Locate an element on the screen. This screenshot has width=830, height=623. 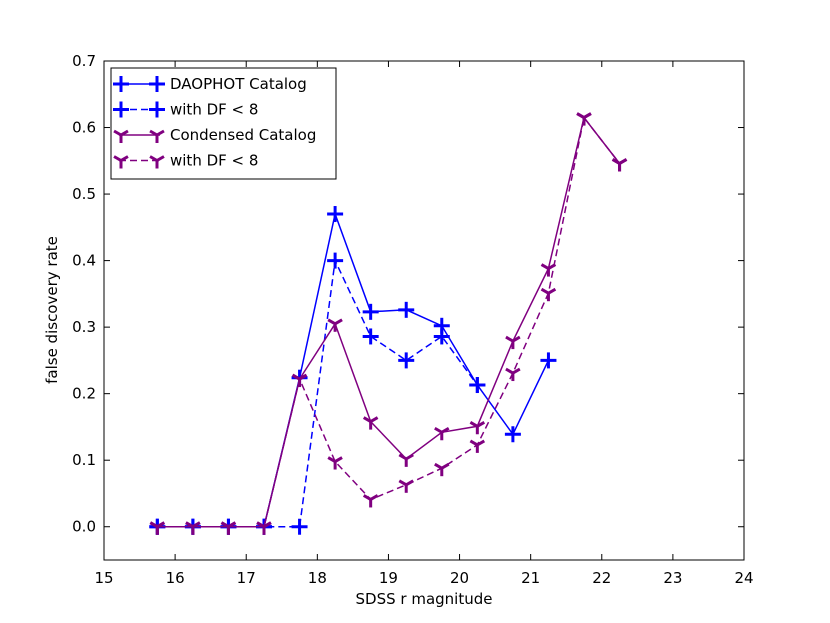
y-tick-label: 0.1 is located at coordinates (84, 460).